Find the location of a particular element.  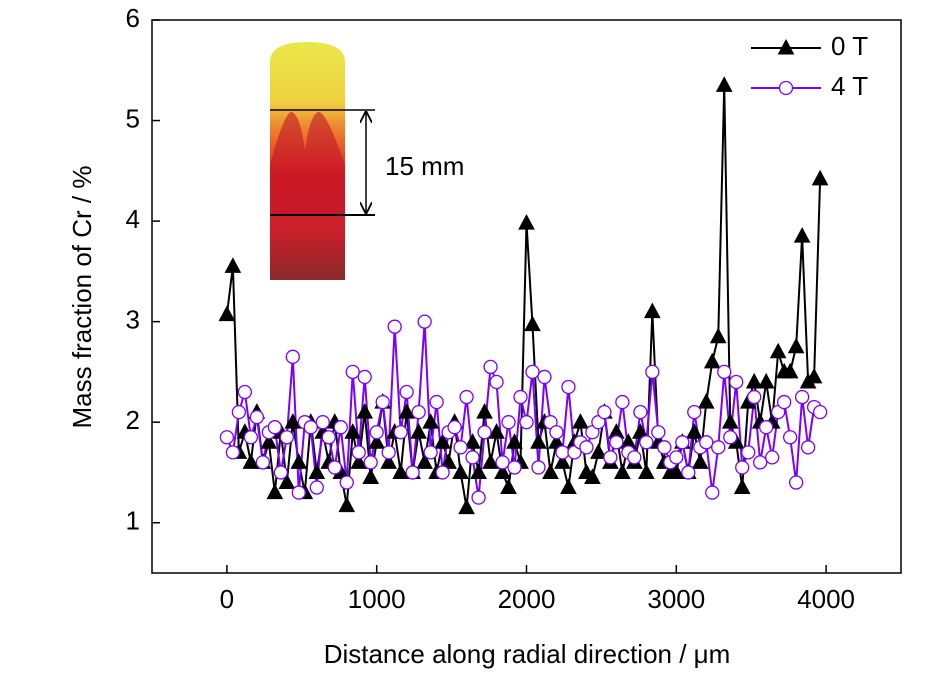

y-axis-label: Mass fraction of Cr / % is located at coordinates (82, 297).